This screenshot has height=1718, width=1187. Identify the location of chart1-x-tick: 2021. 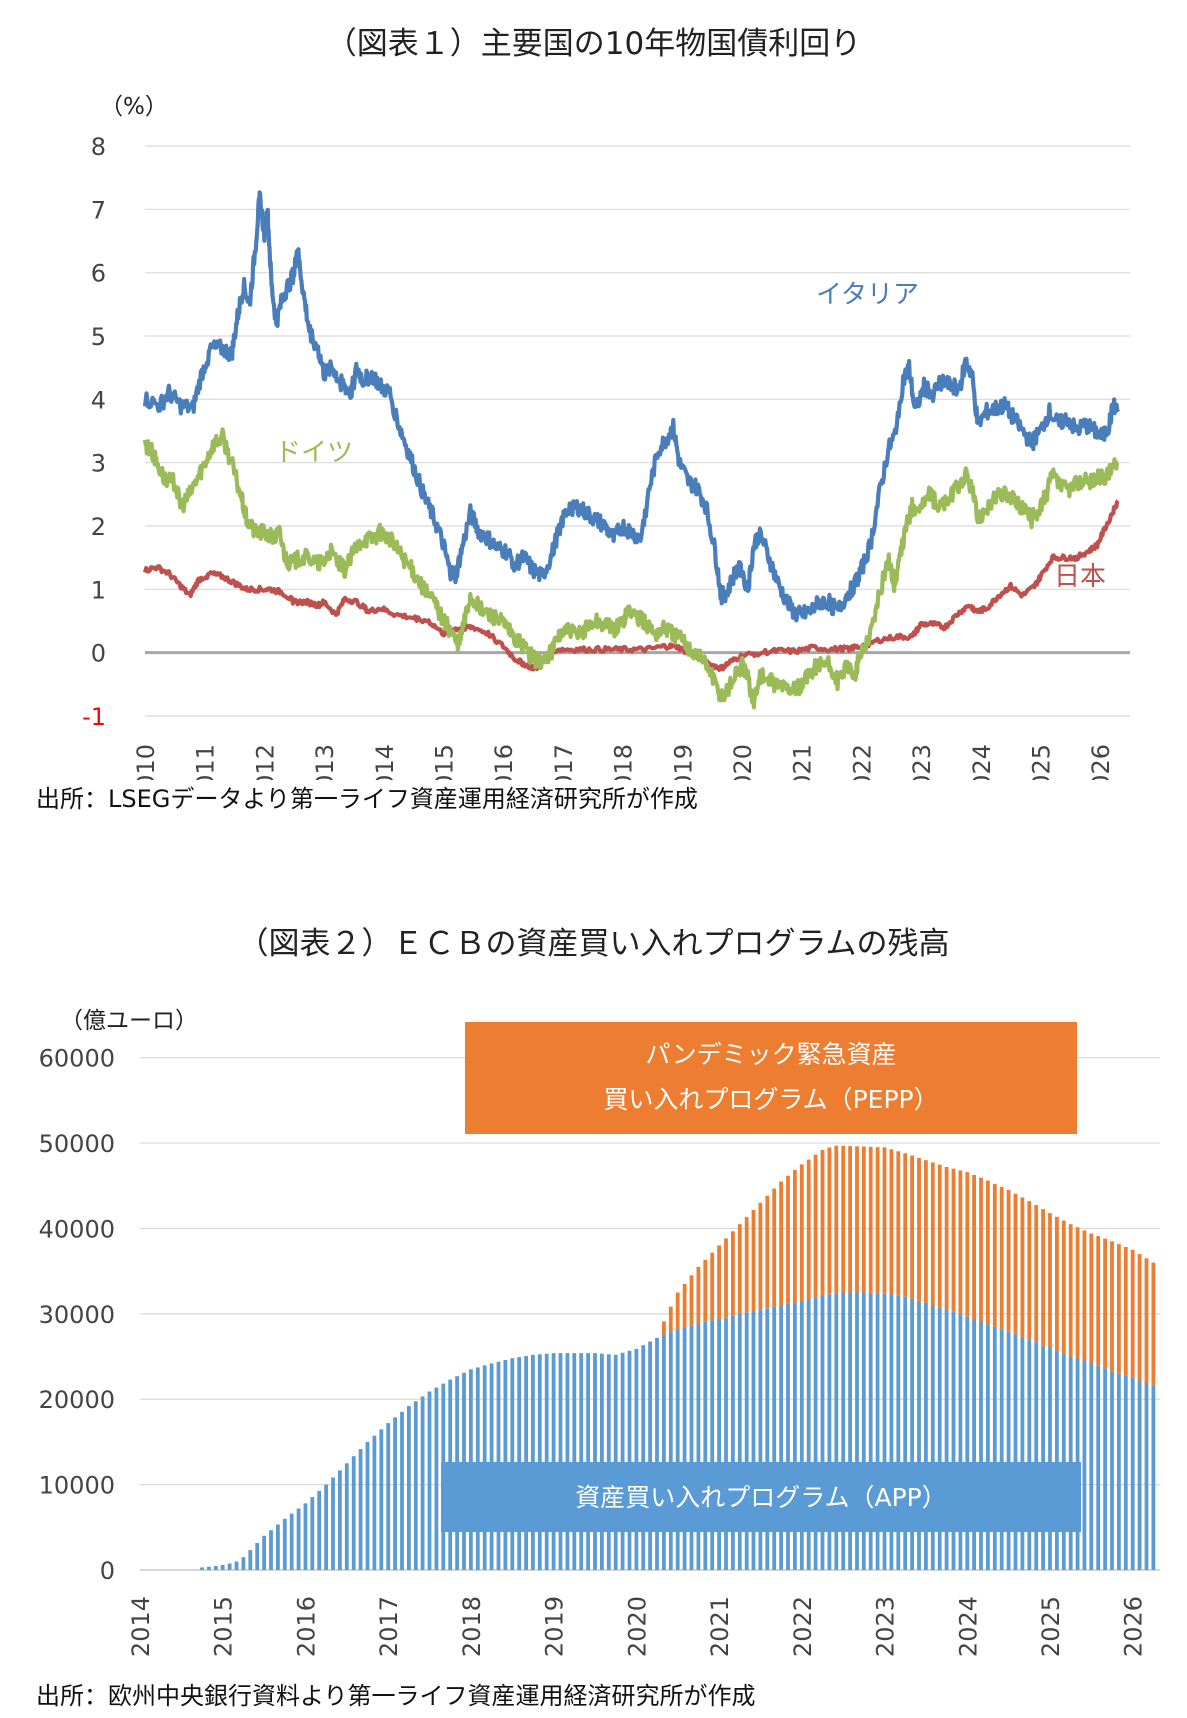
(803, 762).